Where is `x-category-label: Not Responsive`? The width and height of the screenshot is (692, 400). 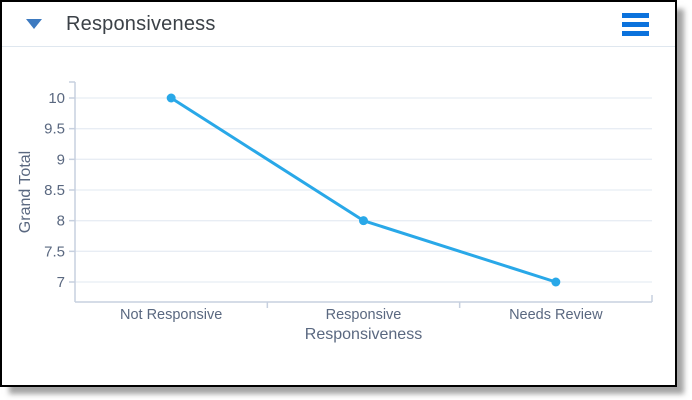
x-category-label: Not Responsive is located at coordinates (171, 315).